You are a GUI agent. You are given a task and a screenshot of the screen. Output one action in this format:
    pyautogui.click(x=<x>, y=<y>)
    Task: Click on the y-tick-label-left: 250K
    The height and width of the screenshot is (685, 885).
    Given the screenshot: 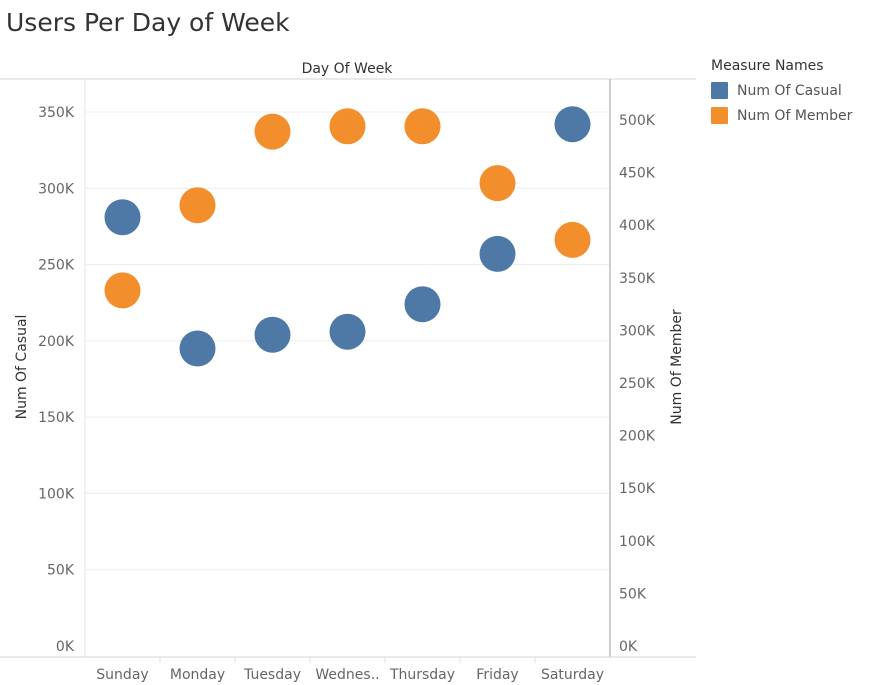 What is the action you would take?
    pyautogui.click(x=56, y=266)
    